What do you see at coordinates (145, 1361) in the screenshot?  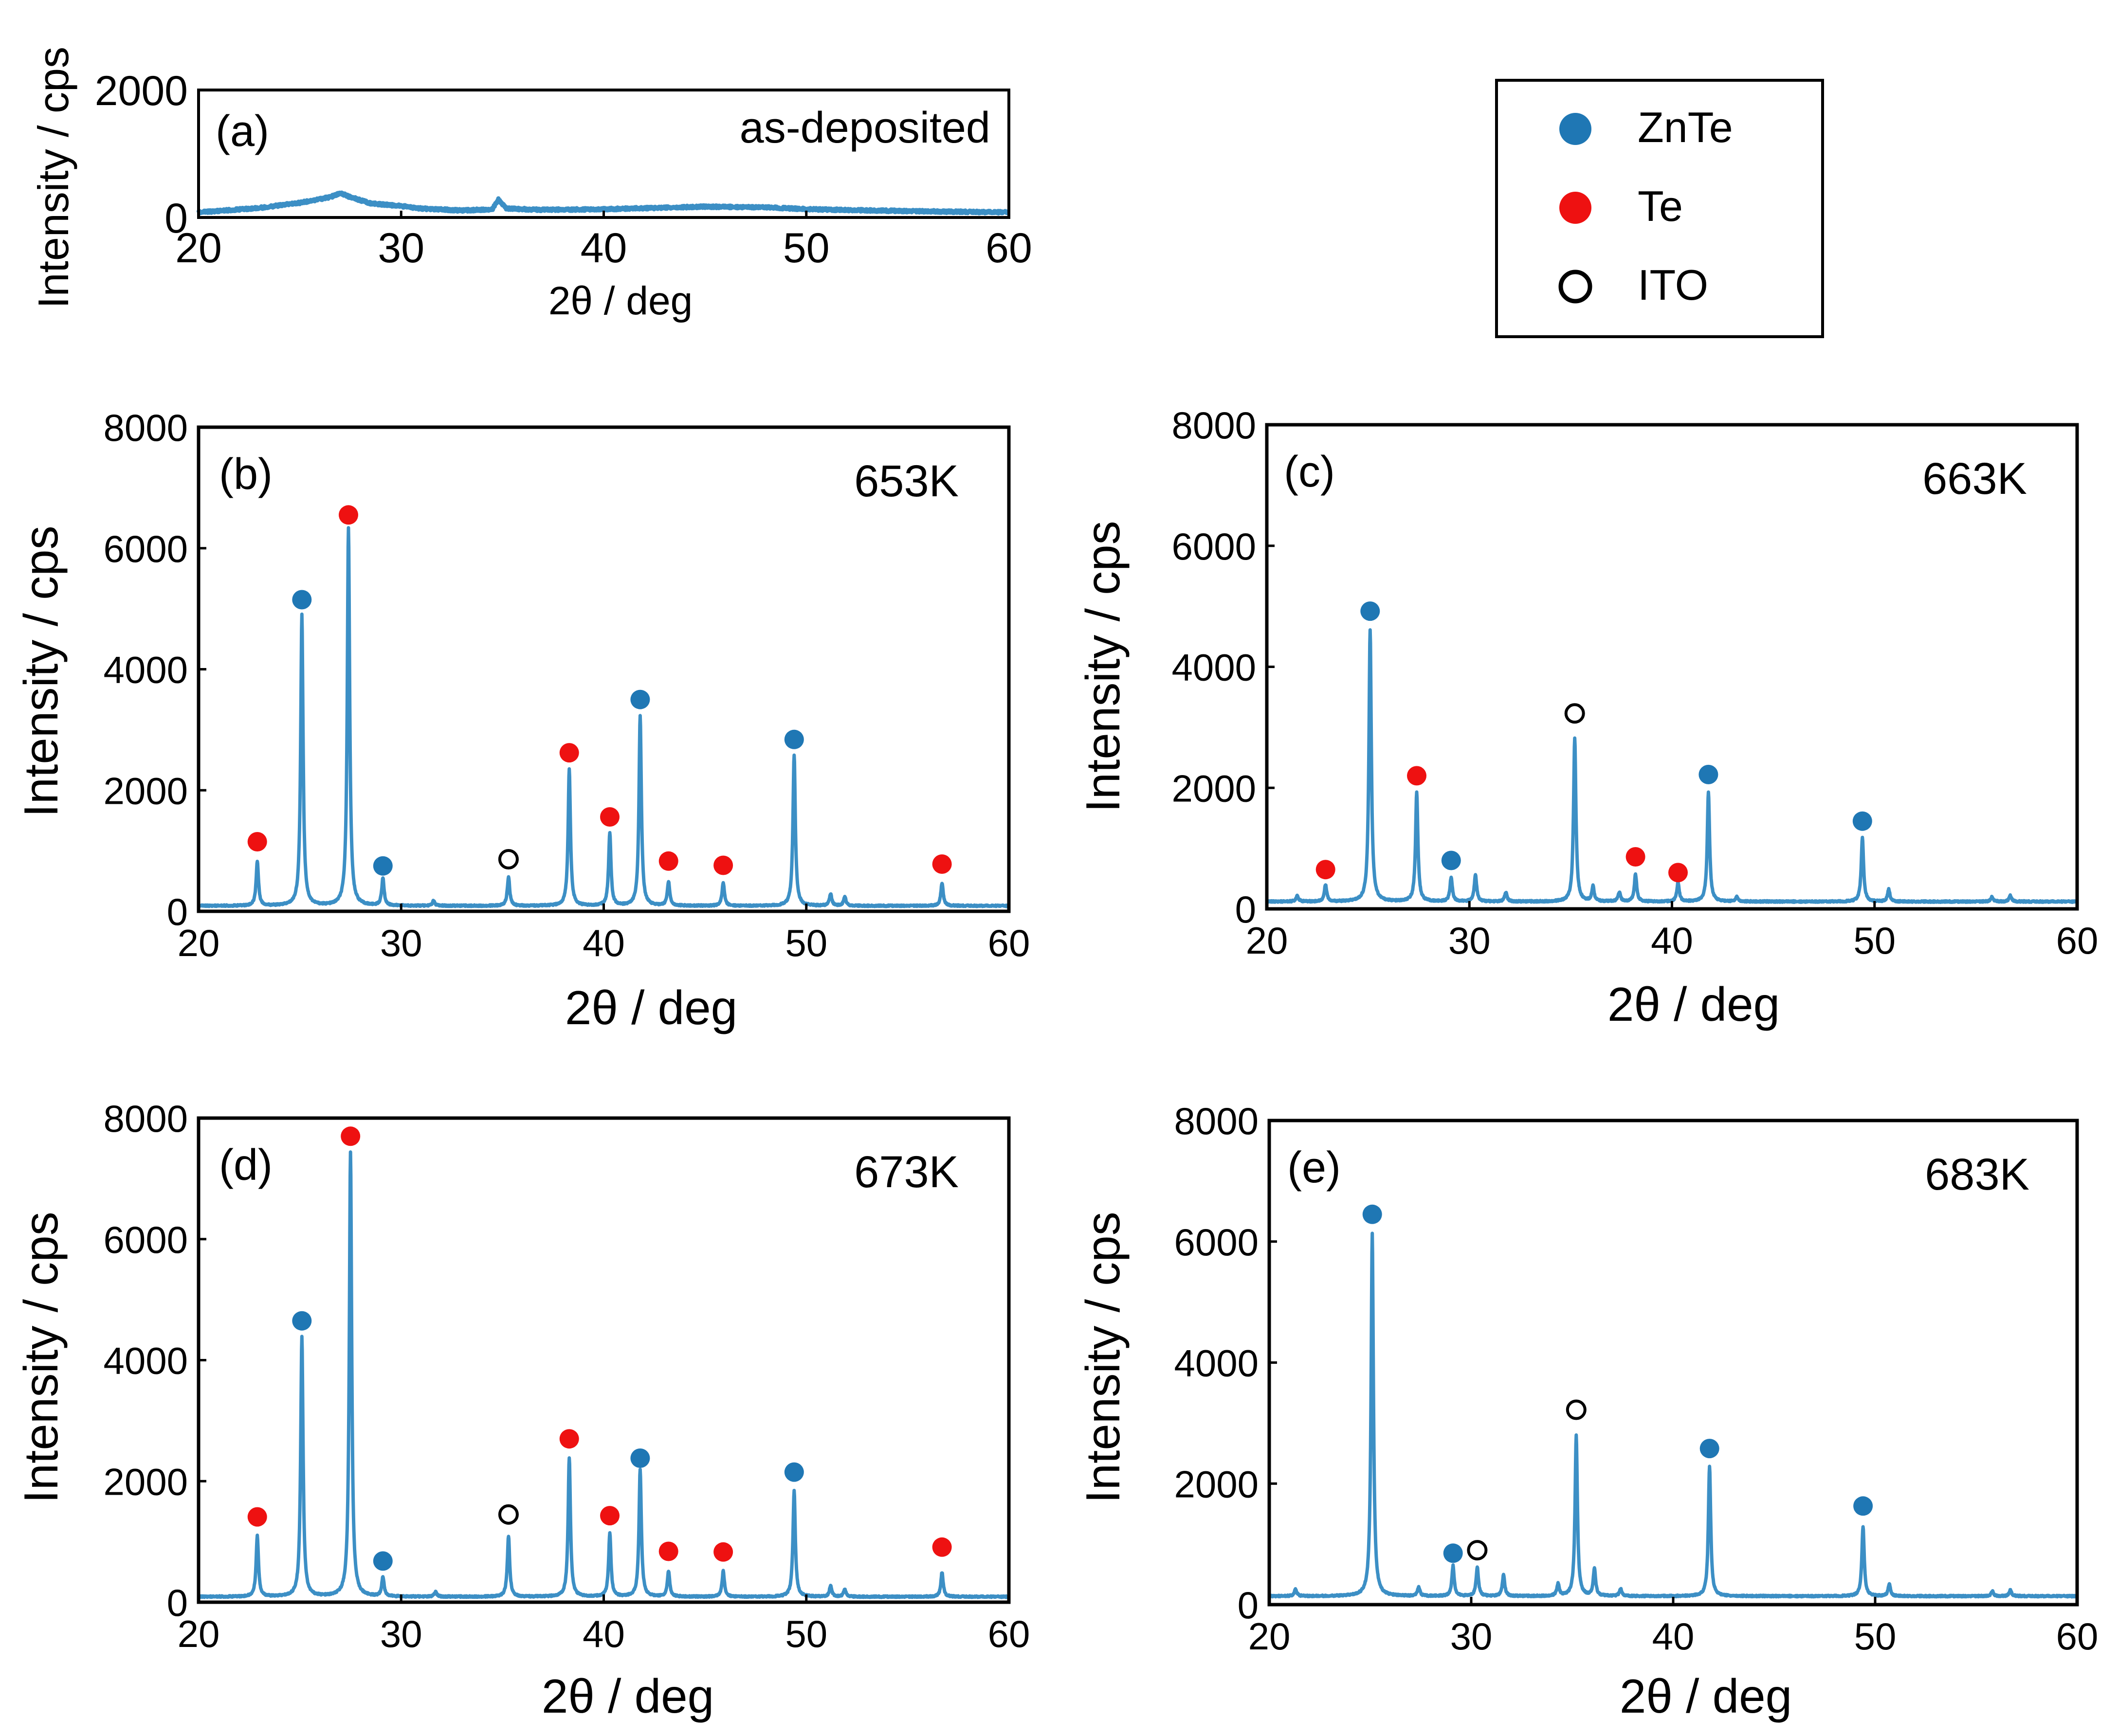 I see `y-tick-label-d-2: 4000` at bounding box center [145, 1361].